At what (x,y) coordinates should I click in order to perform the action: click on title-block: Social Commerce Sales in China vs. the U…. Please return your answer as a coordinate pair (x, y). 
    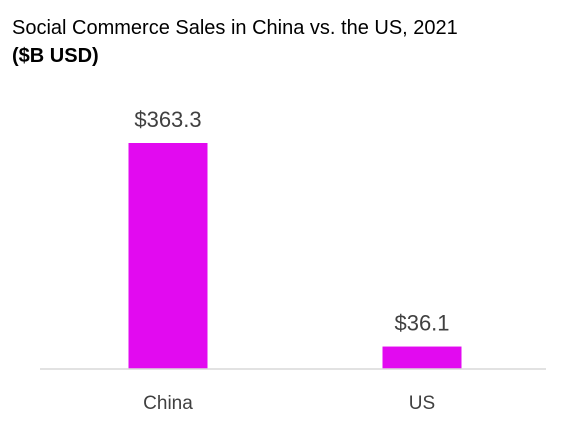
    Looking at the image, I should click on (289, 42).